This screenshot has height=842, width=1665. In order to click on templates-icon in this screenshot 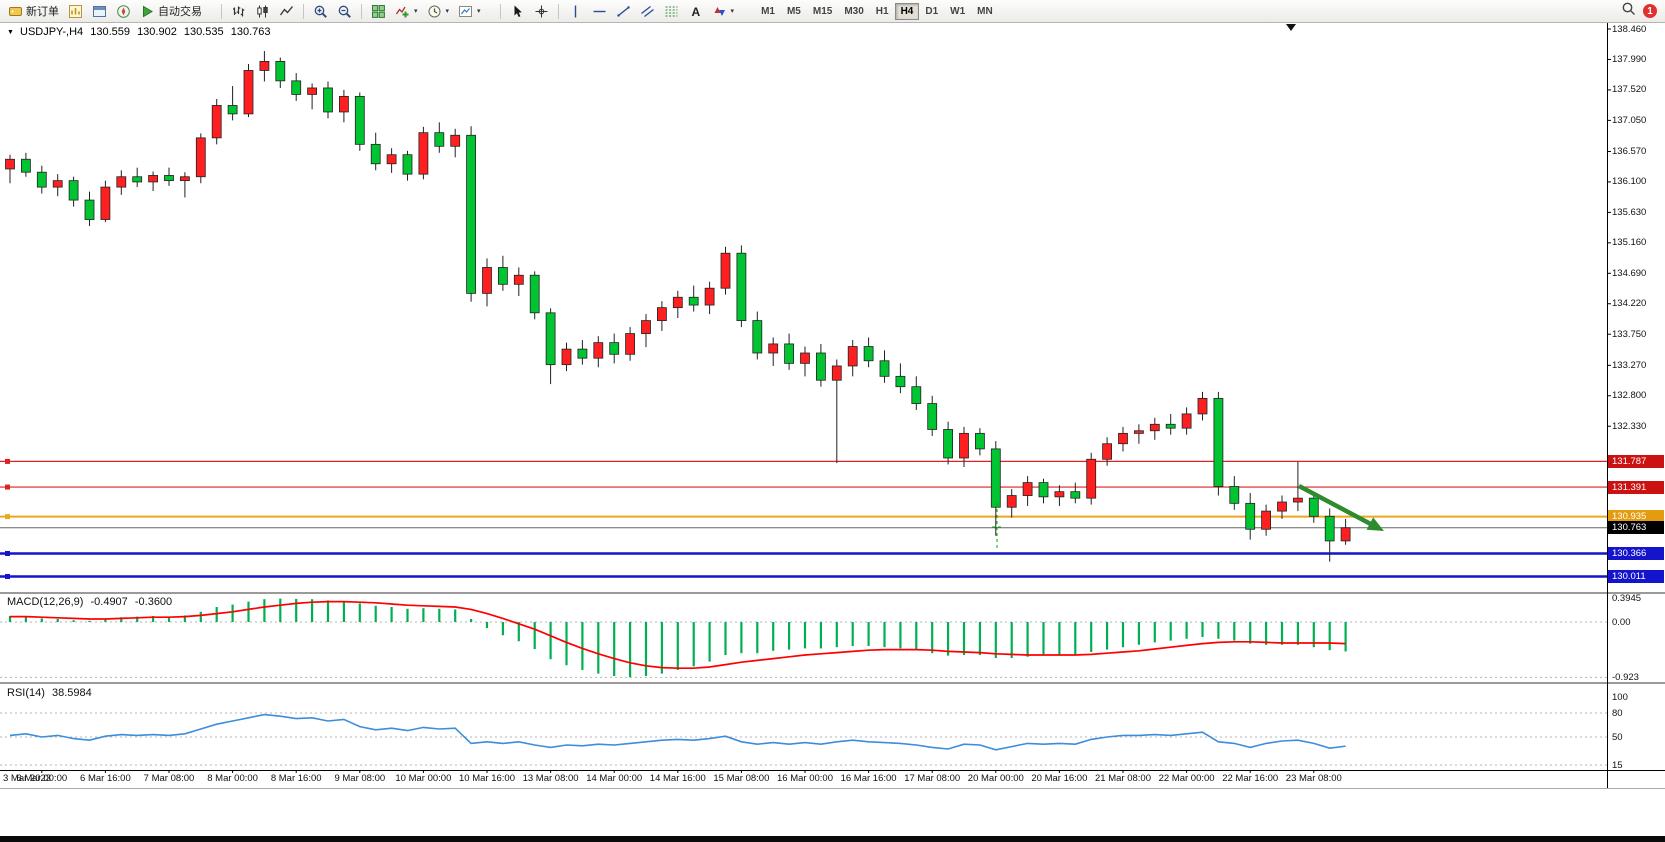, I will do `click(465, 11)`.